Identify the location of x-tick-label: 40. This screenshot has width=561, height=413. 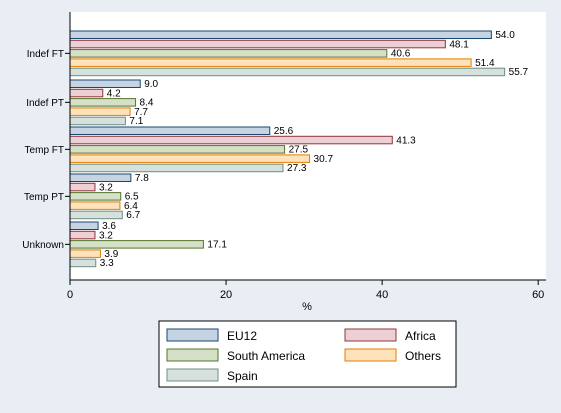
(382, 295).